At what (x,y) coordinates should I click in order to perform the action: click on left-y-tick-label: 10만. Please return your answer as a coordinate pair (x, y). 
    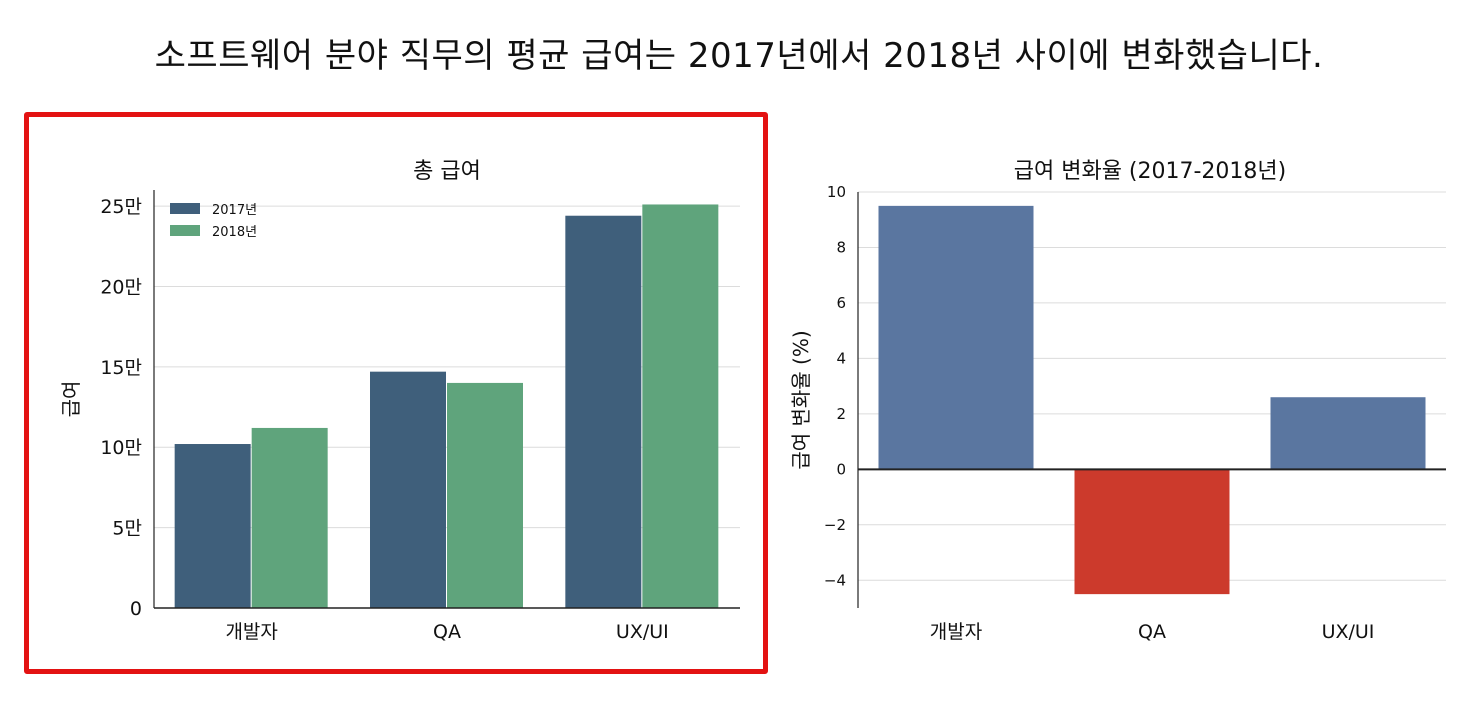
    Looking at the image, I should click on (121, 448).